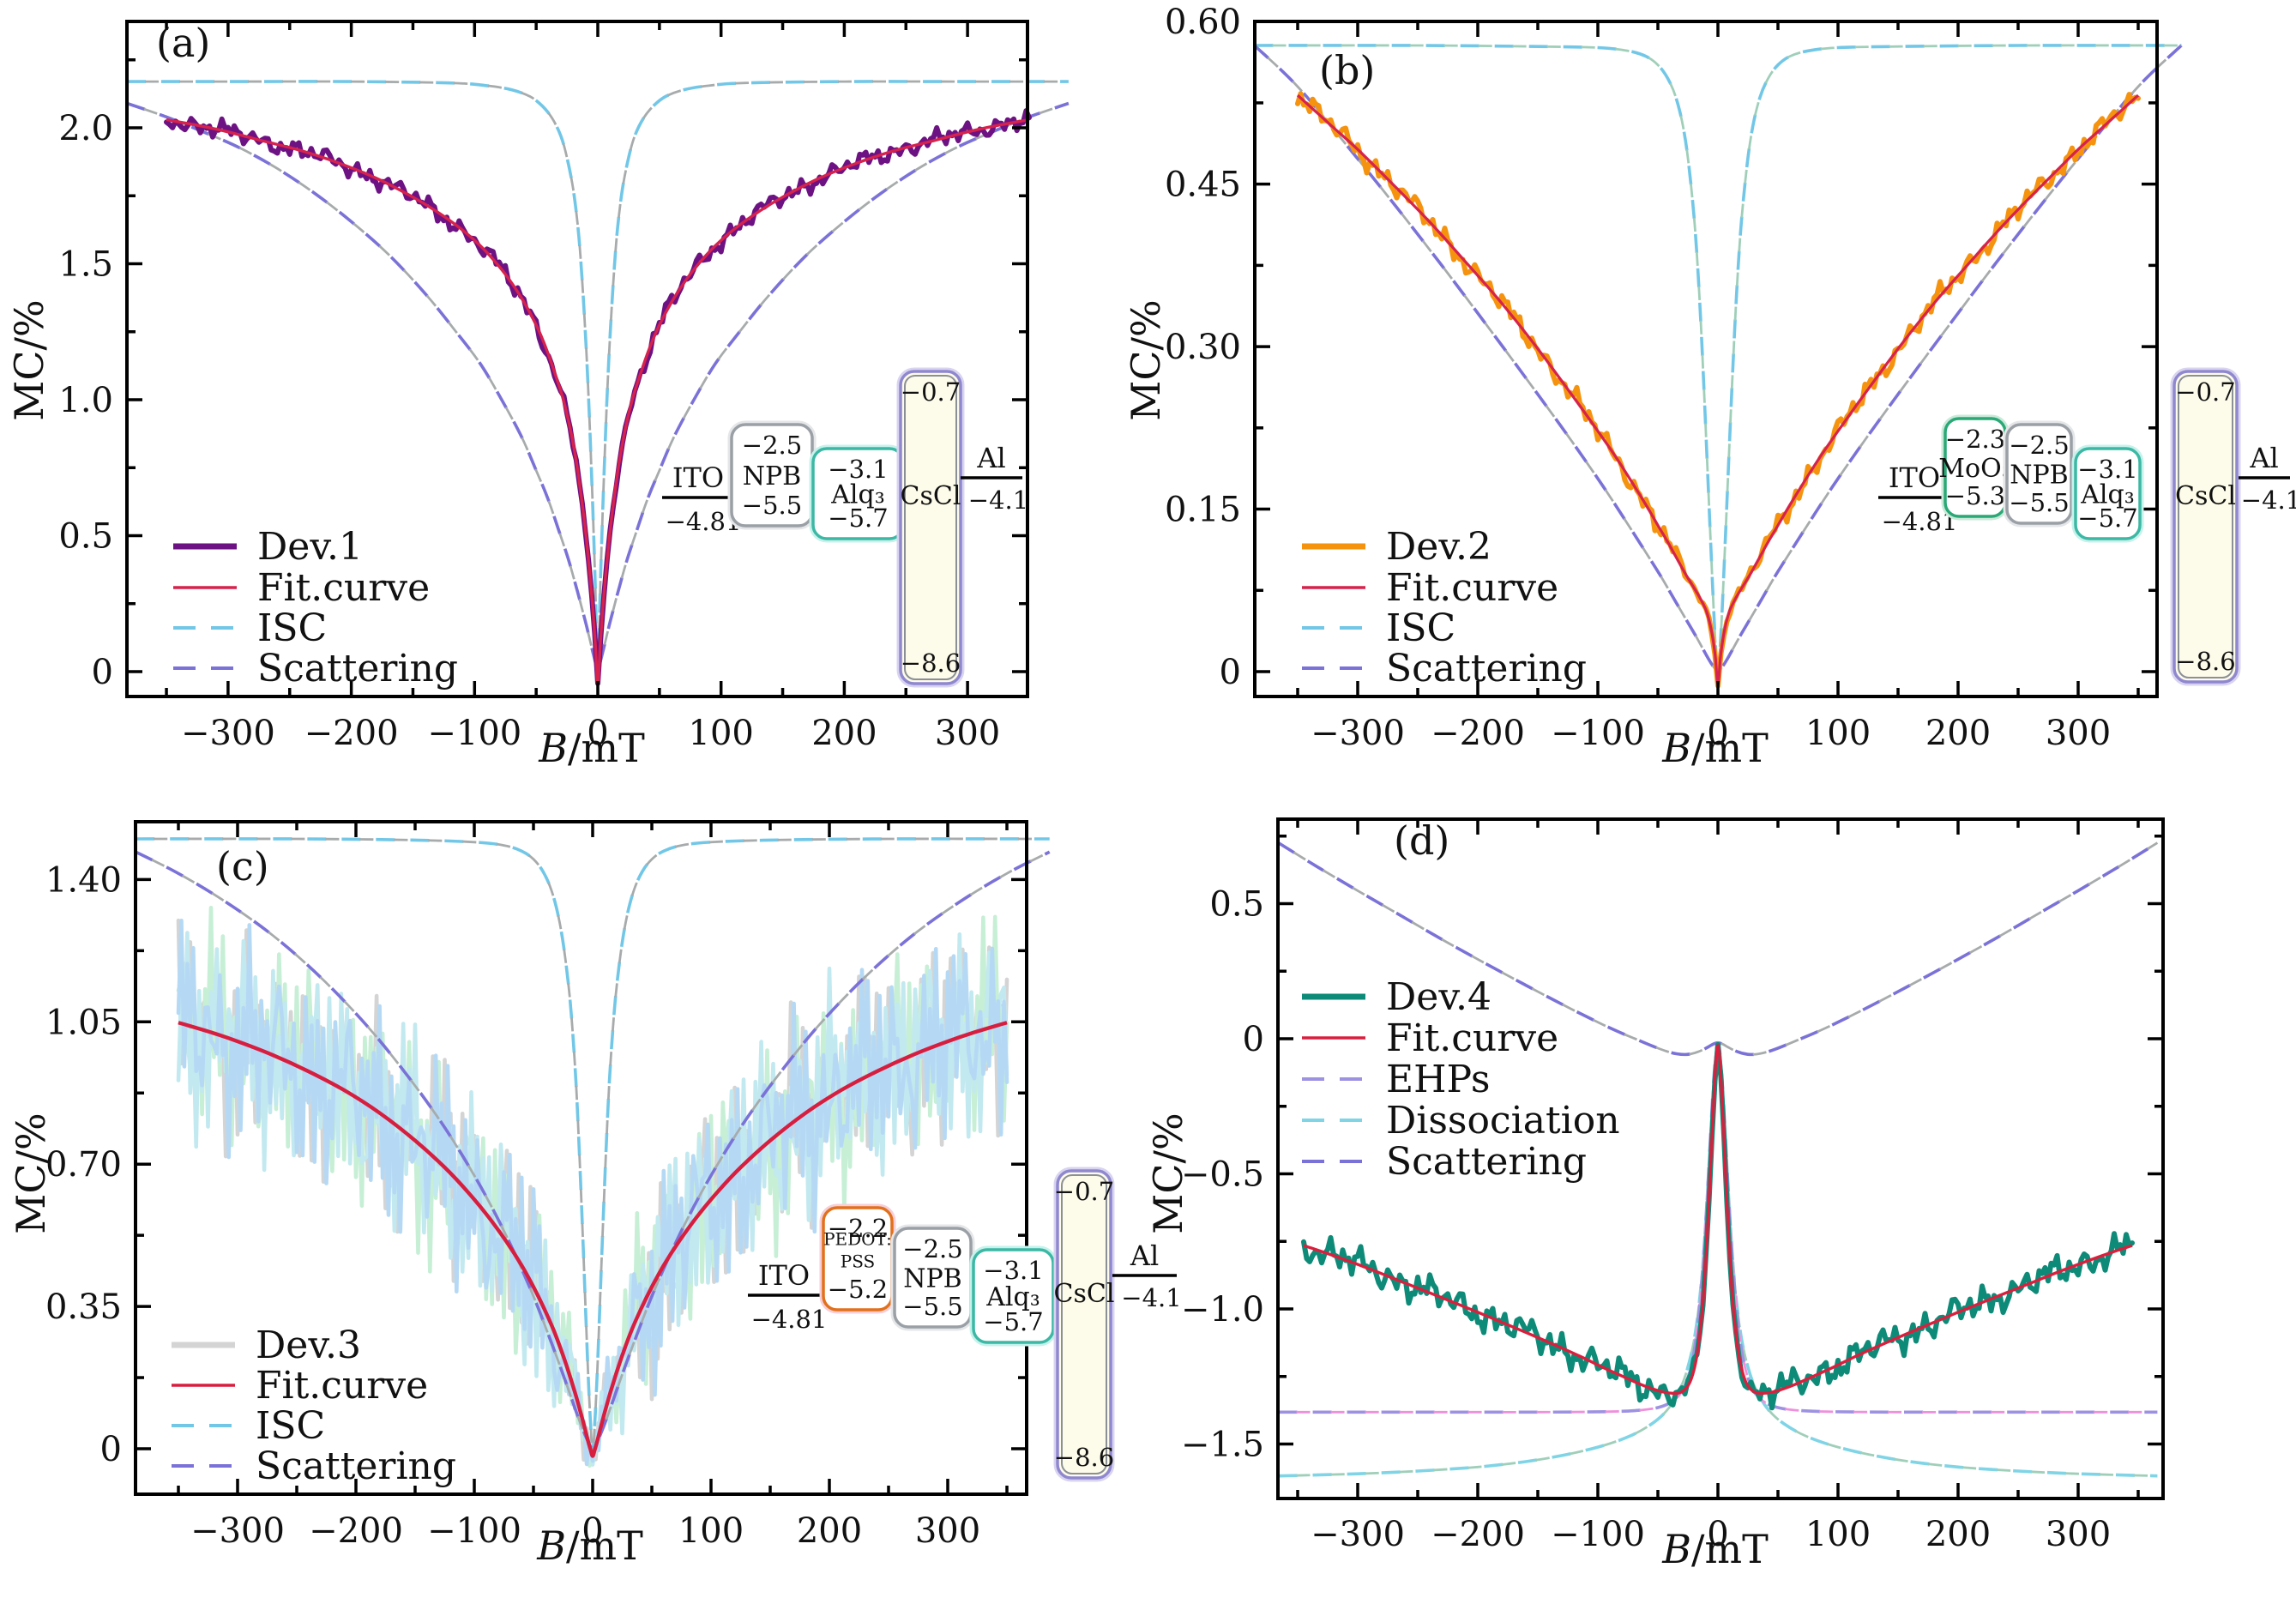 The height and width of the screenshot is (1604, 2296). I want to click on layer-top-value: −2.3, so click(1975, 439).